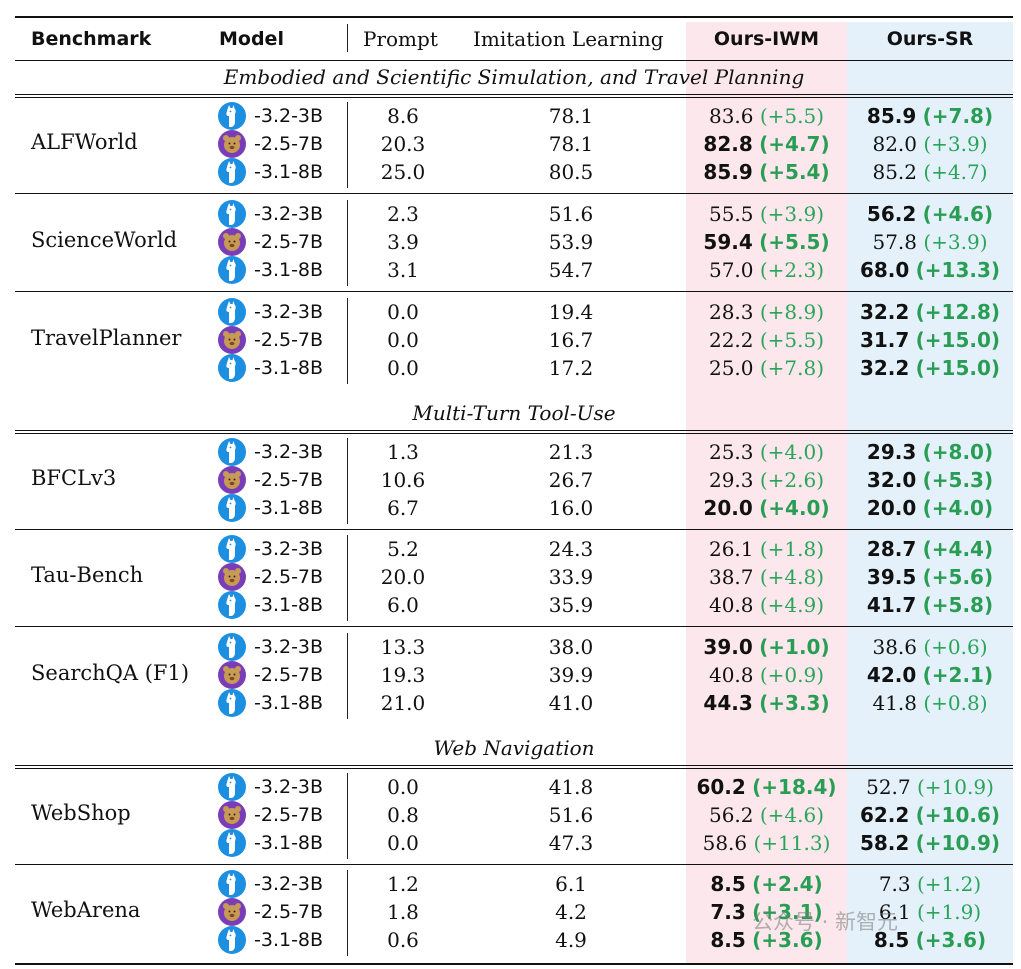 The width and height of the screenshot is (1021, 969). Describe the element at coordinates (731, 605) in the screenshot. I see `ours-iwm-value: 40.8` at that location.